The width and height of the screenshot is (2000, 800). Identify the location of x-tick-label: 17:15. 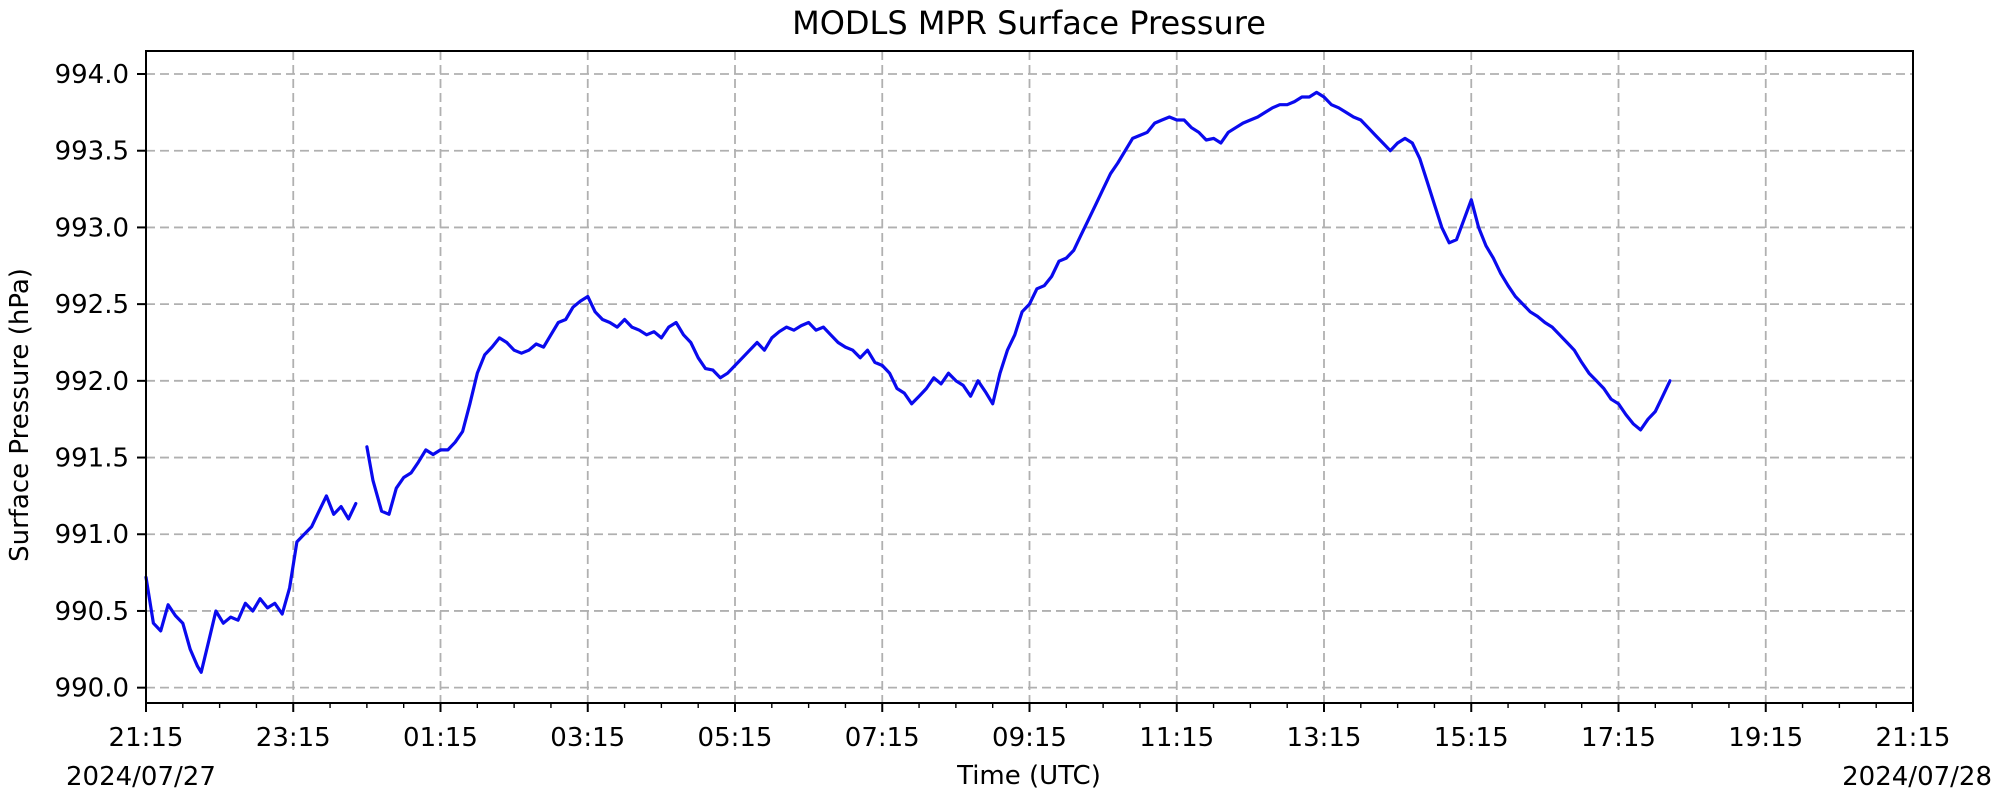
(1618, 738).